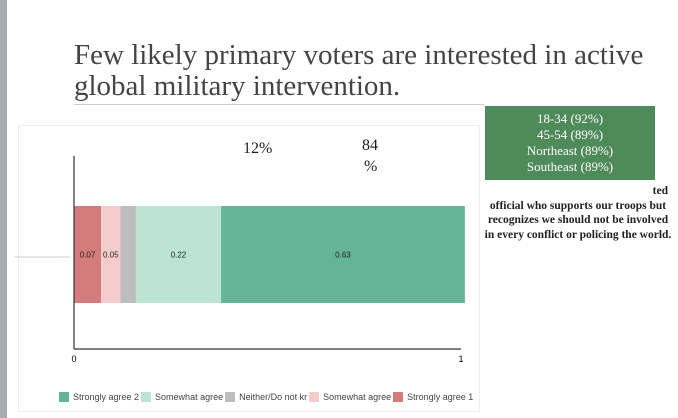 Image resolution: width=678 pixels, height=418 pixels. What do you see at coordinates (440, 397) in the screenshot?
I see `legend-label: Strongly agree 1` at bounding box center [440, 397].